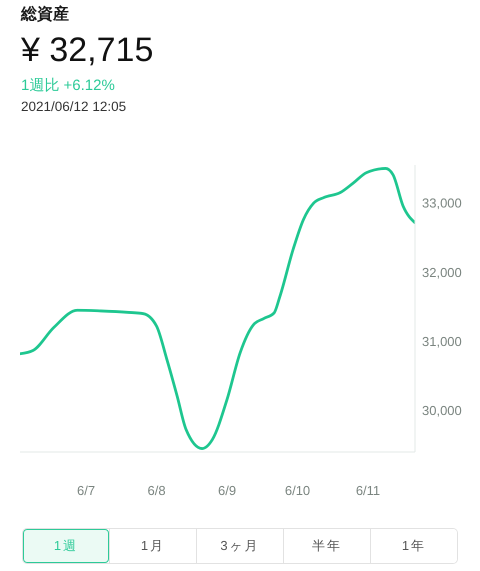  Describe the element at coordinates (86, 490) in the screenshot. I see `x-tick-label: 6/7` at that location.